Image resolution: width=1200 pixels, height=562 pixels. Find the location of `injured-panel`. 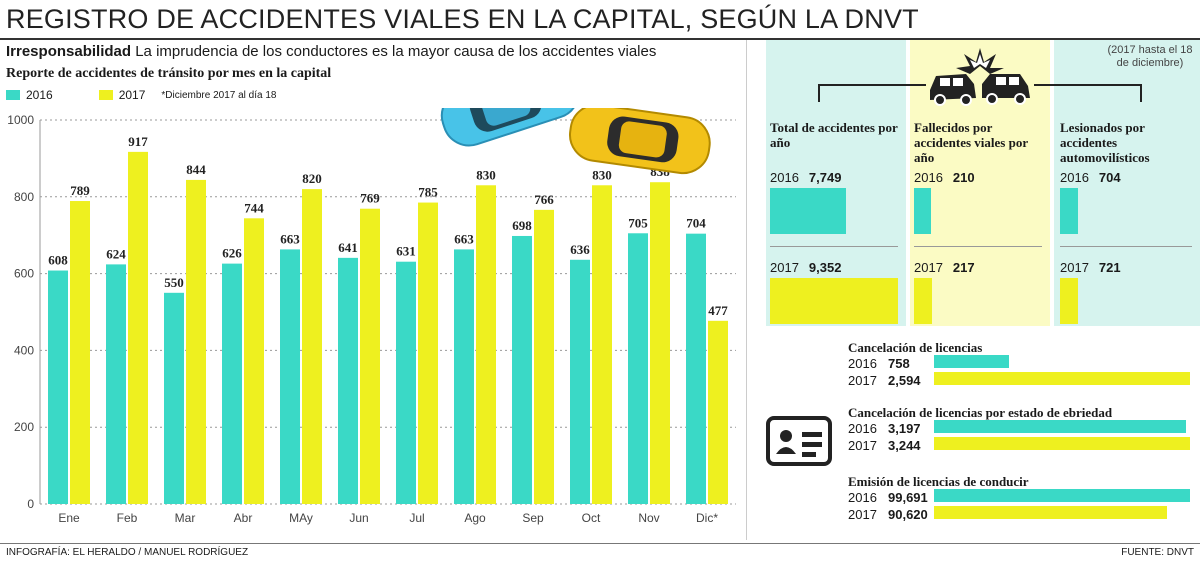

injured-panel is located at coordinates (1127, 183).